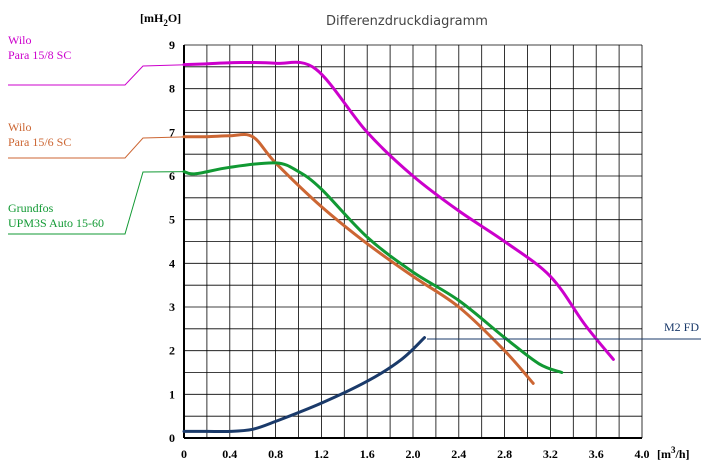 The image size is (701, 463). What do you see at coordinates (172, 45) in the screenshot?
I see `y-tick-label: 9` at bounding box center [172, 45].